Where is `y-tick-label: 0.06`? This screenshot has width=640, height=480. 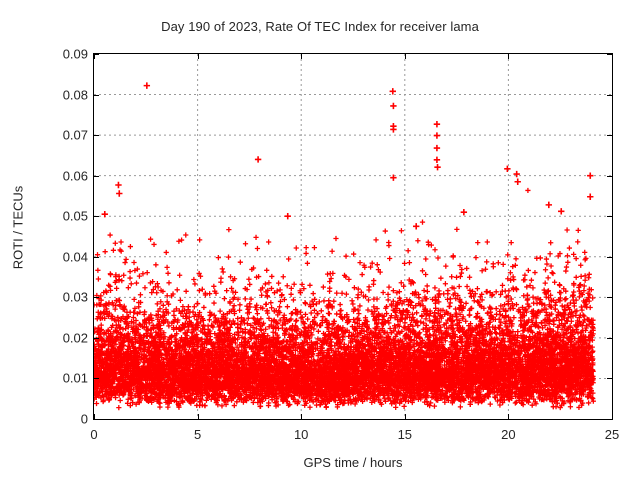
y-tick-label: 0.06 is located at coordinates (75, 176).